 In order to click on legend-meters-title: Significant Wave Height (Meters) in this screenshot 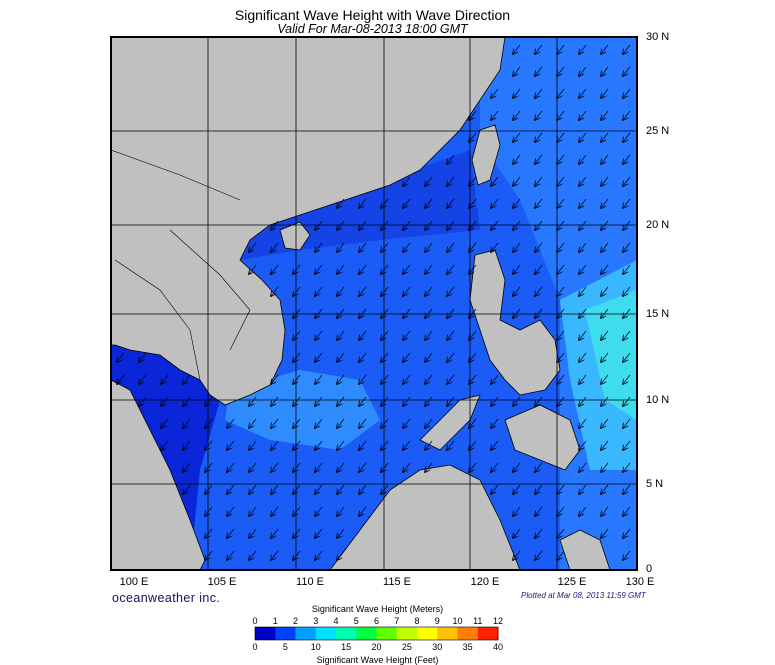, I will do `click(377, 609)`.